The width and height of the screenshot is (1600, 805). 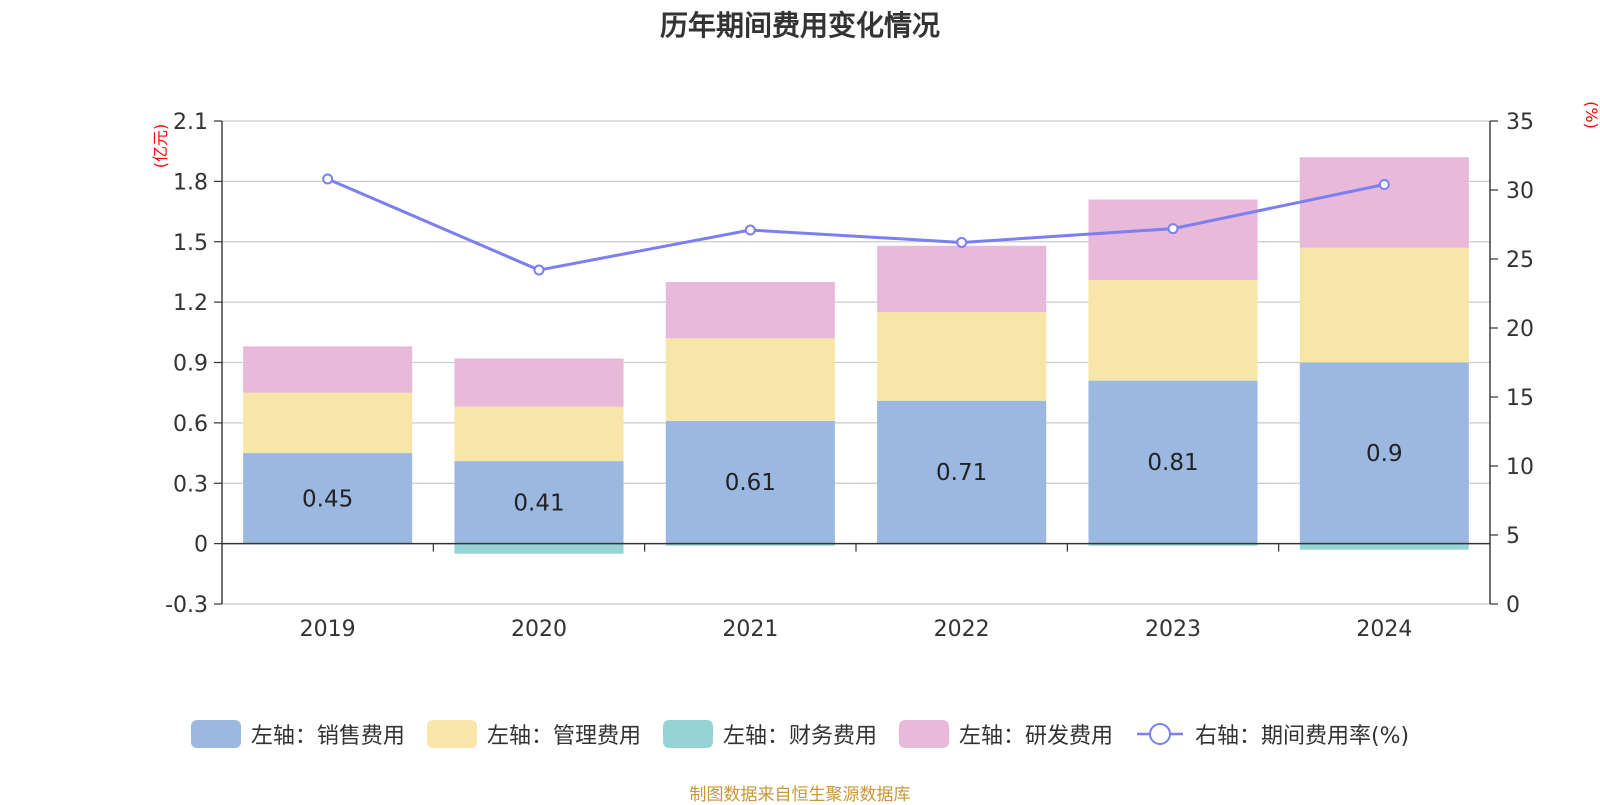 What do you see at coordinates (563, 736) in the screenshot?
I see `legend-label: 左轴：管理费用` at bounding box center [563, 736].